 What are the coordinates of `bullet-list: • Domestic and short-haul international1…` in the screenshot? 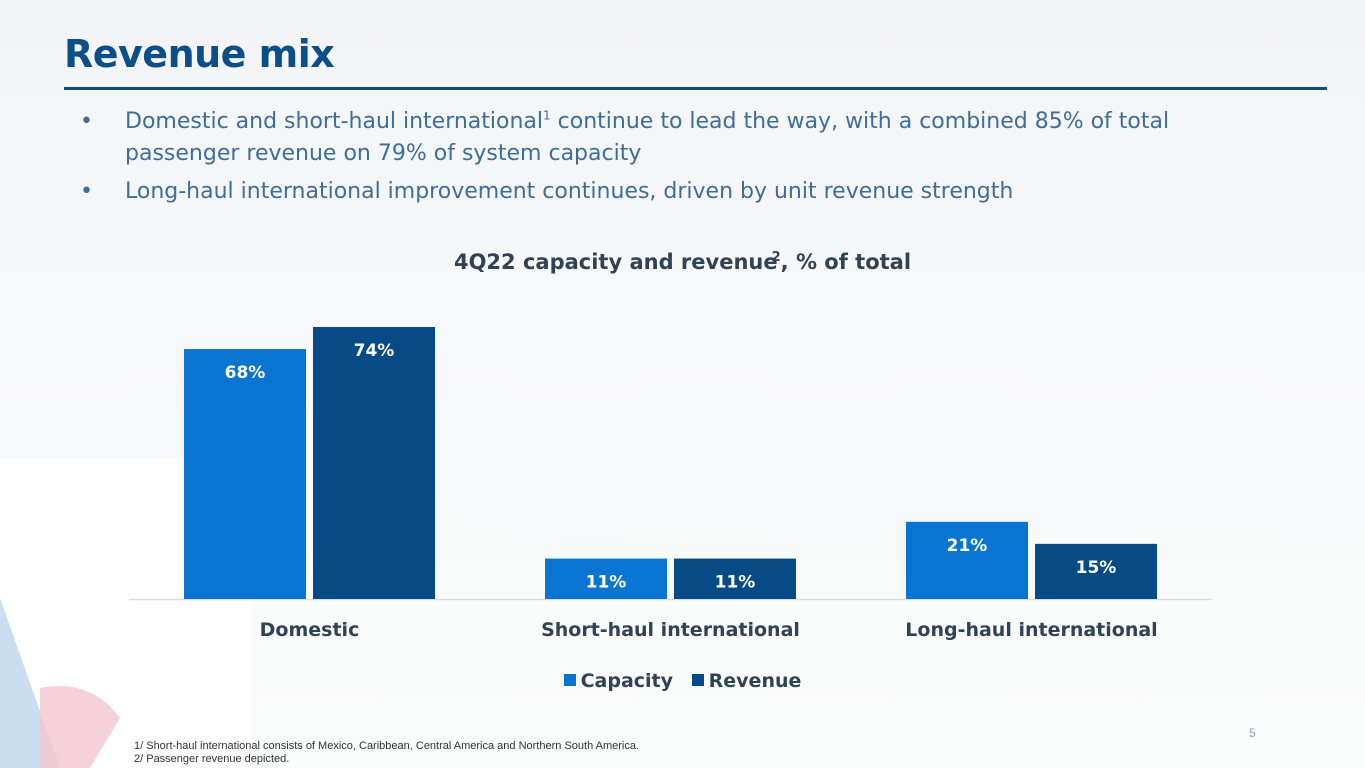 It's located at (680, 160).